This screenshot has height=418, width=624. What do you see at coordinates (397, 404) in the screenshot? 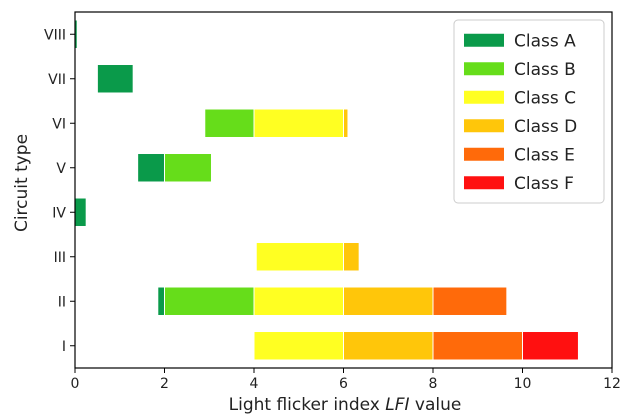
I see `x-axis-title-italic: LFI` at bounding box center [397, 404].